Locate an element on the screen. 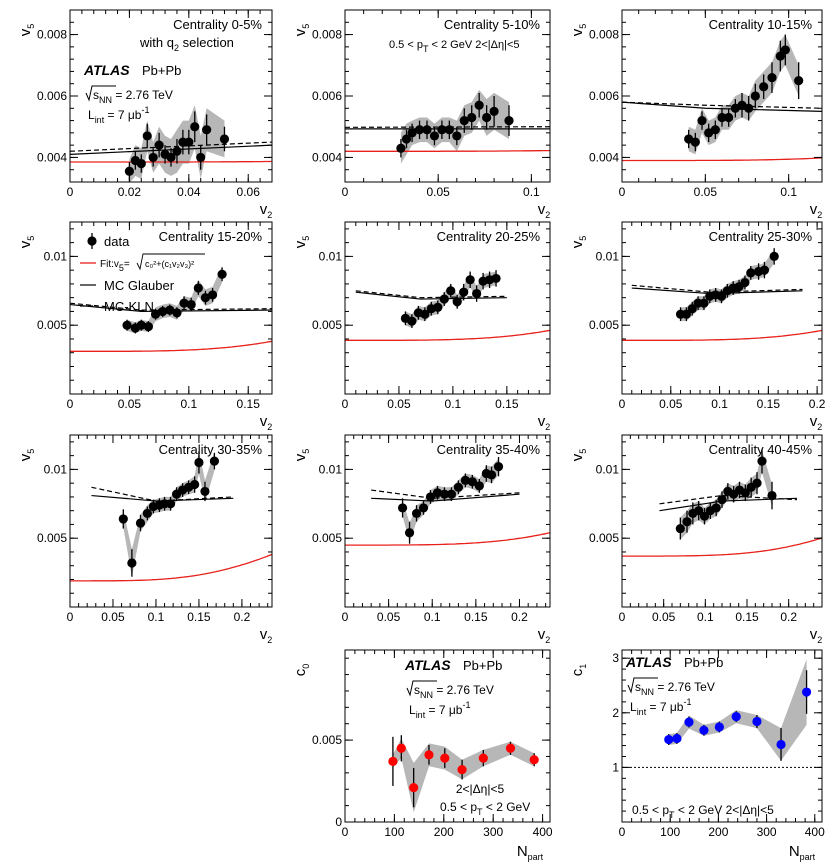 The width and height of the screenshot is (830, 864). atlas-label: ATLAS is located at coordinates (106, 70).